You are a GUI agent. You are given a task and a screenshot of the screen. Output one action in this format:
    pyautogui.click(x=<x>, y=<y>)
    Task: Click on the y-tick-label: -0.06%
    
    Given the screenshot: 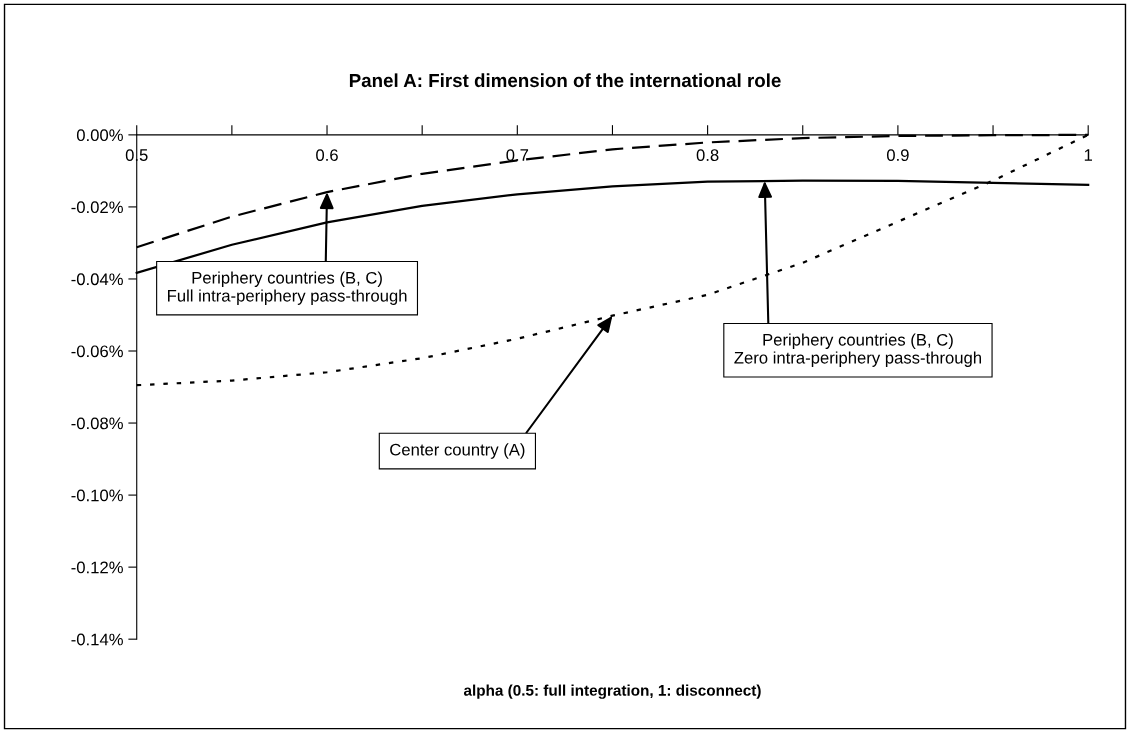 What is the action you would take?
    pyautogui.click(x=97, y=351)
    